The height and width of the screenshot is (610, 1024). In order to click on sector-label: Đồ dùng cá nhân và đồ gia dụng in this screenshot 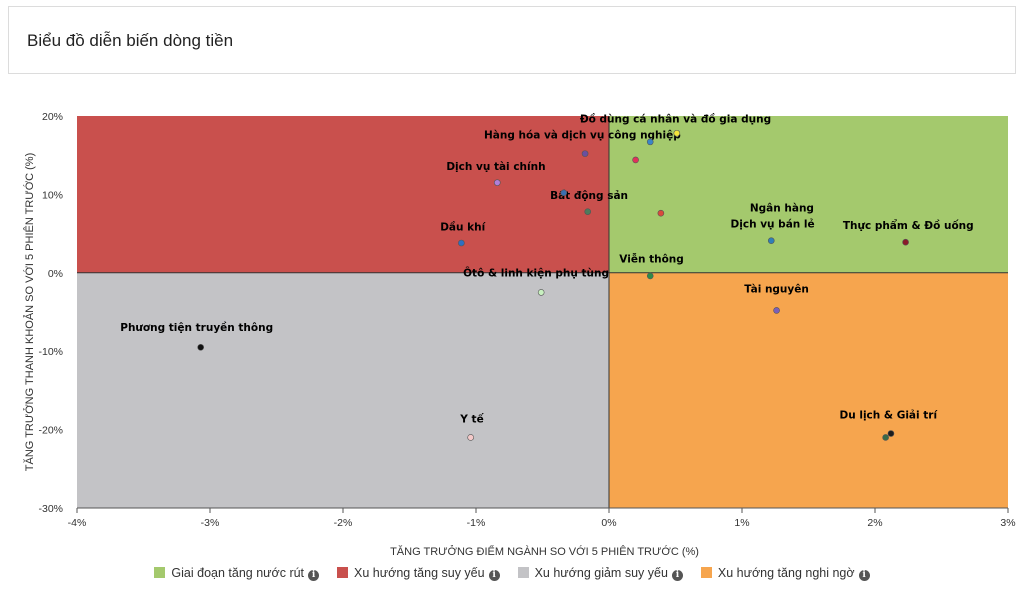, I will do `click(675, 118)`.